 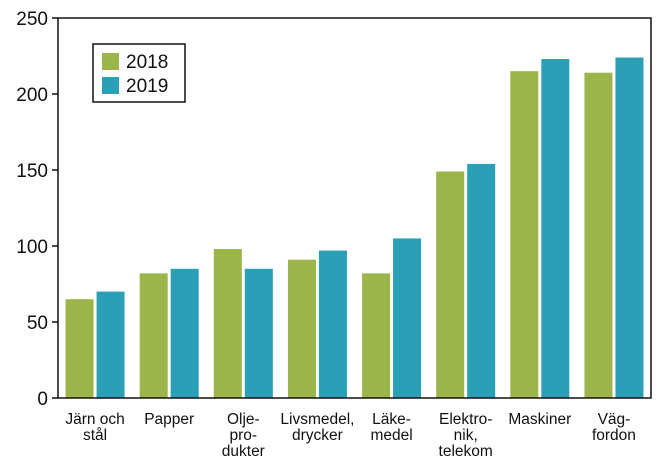 I want to click on legend-label-2018: 2018, so click(x=147, y=62).